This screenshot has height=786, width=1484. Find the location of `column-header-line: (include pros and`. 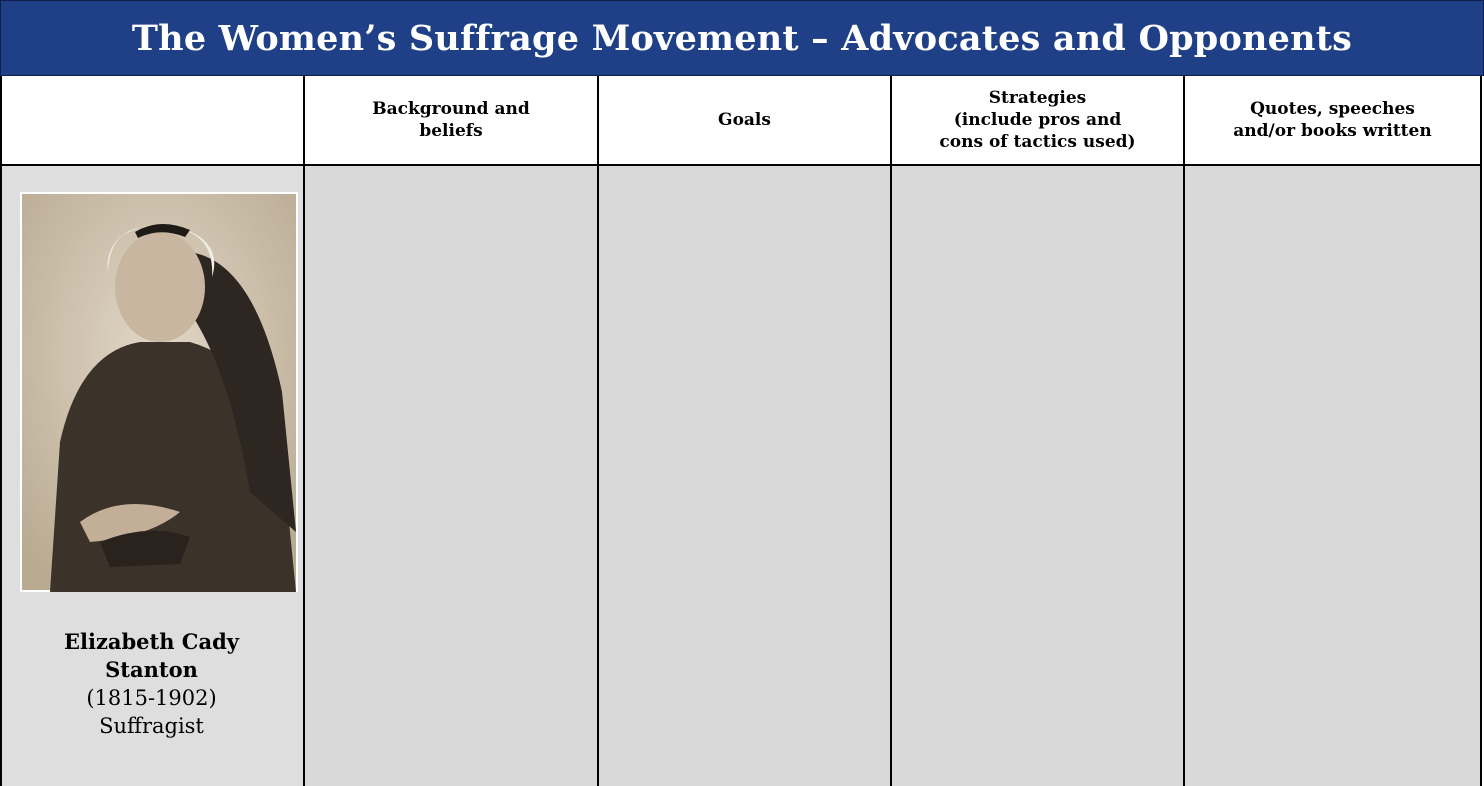

column-header-line: (include pros and is located at coordinates (1037, 120).